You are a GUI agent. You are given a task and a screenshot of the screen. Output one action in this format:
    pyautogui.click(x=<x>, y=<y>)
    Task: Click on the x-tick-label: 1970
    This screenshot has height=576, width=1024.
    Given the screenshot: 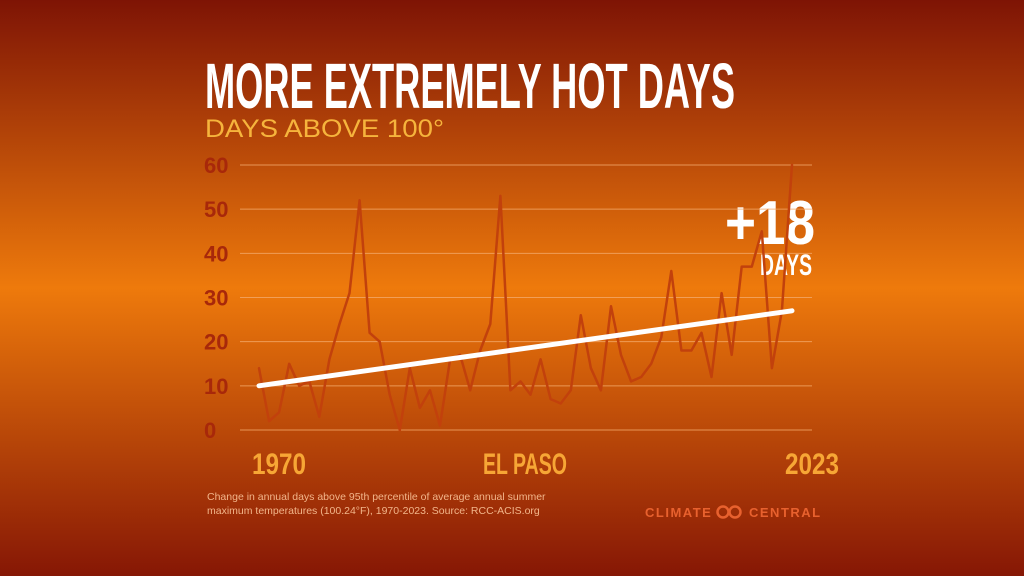 What is the action you would take?
    pyautogui.click(x=279, y=464)
    